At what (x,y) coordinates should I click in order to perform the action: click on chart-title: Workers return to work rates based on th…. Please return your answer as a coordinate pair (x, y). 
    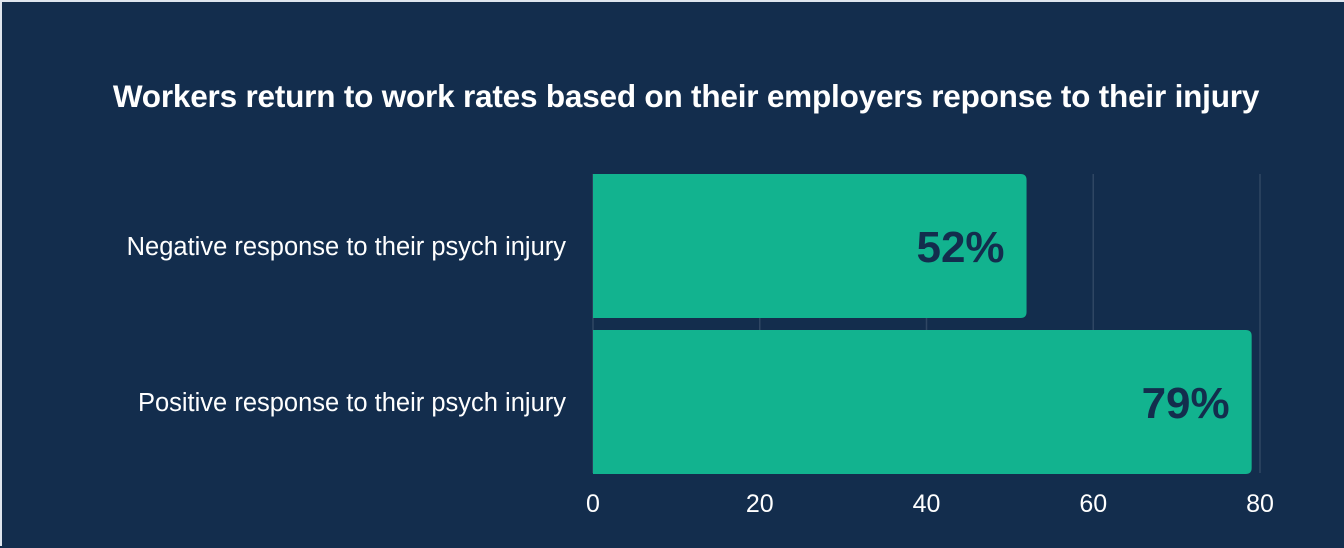
    Looking at the image, I should click on (686, 96).